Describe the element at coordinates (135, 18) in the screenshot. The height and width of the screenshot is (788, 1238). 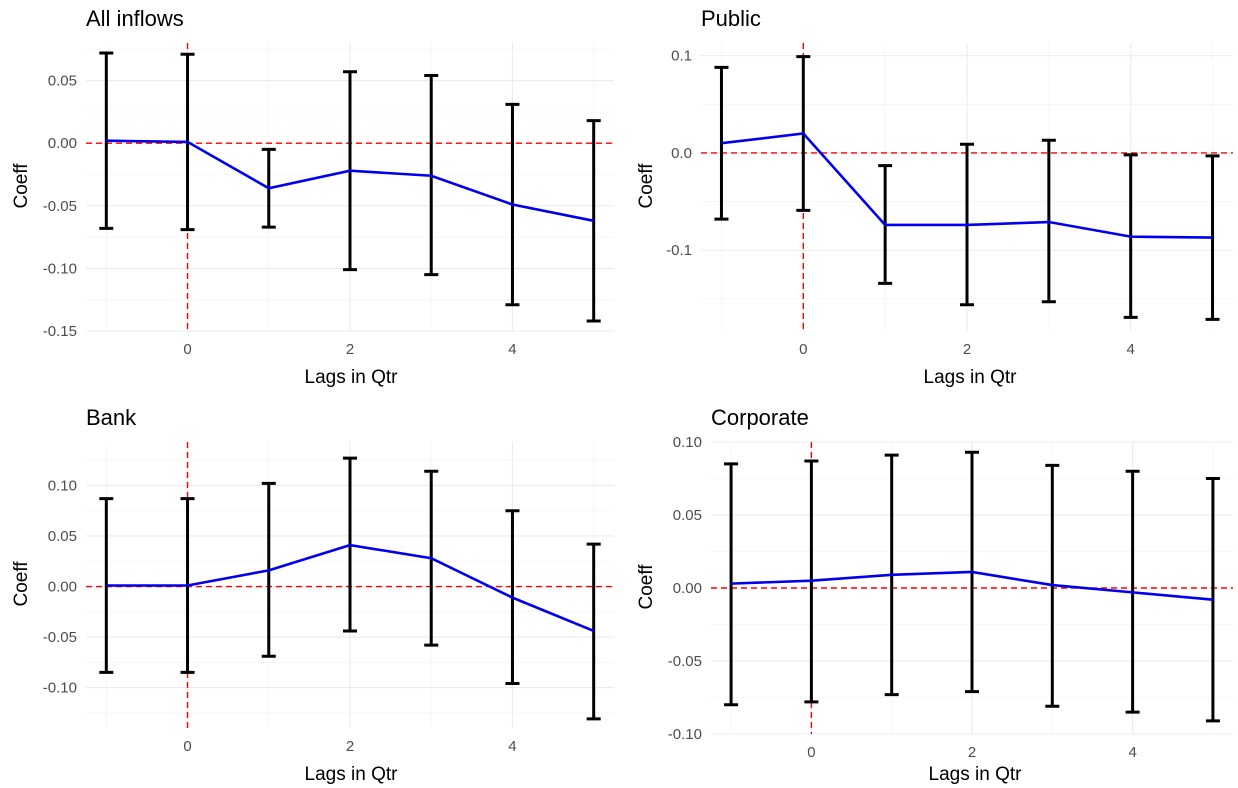
I see `chart-title: All inflows` at that location.